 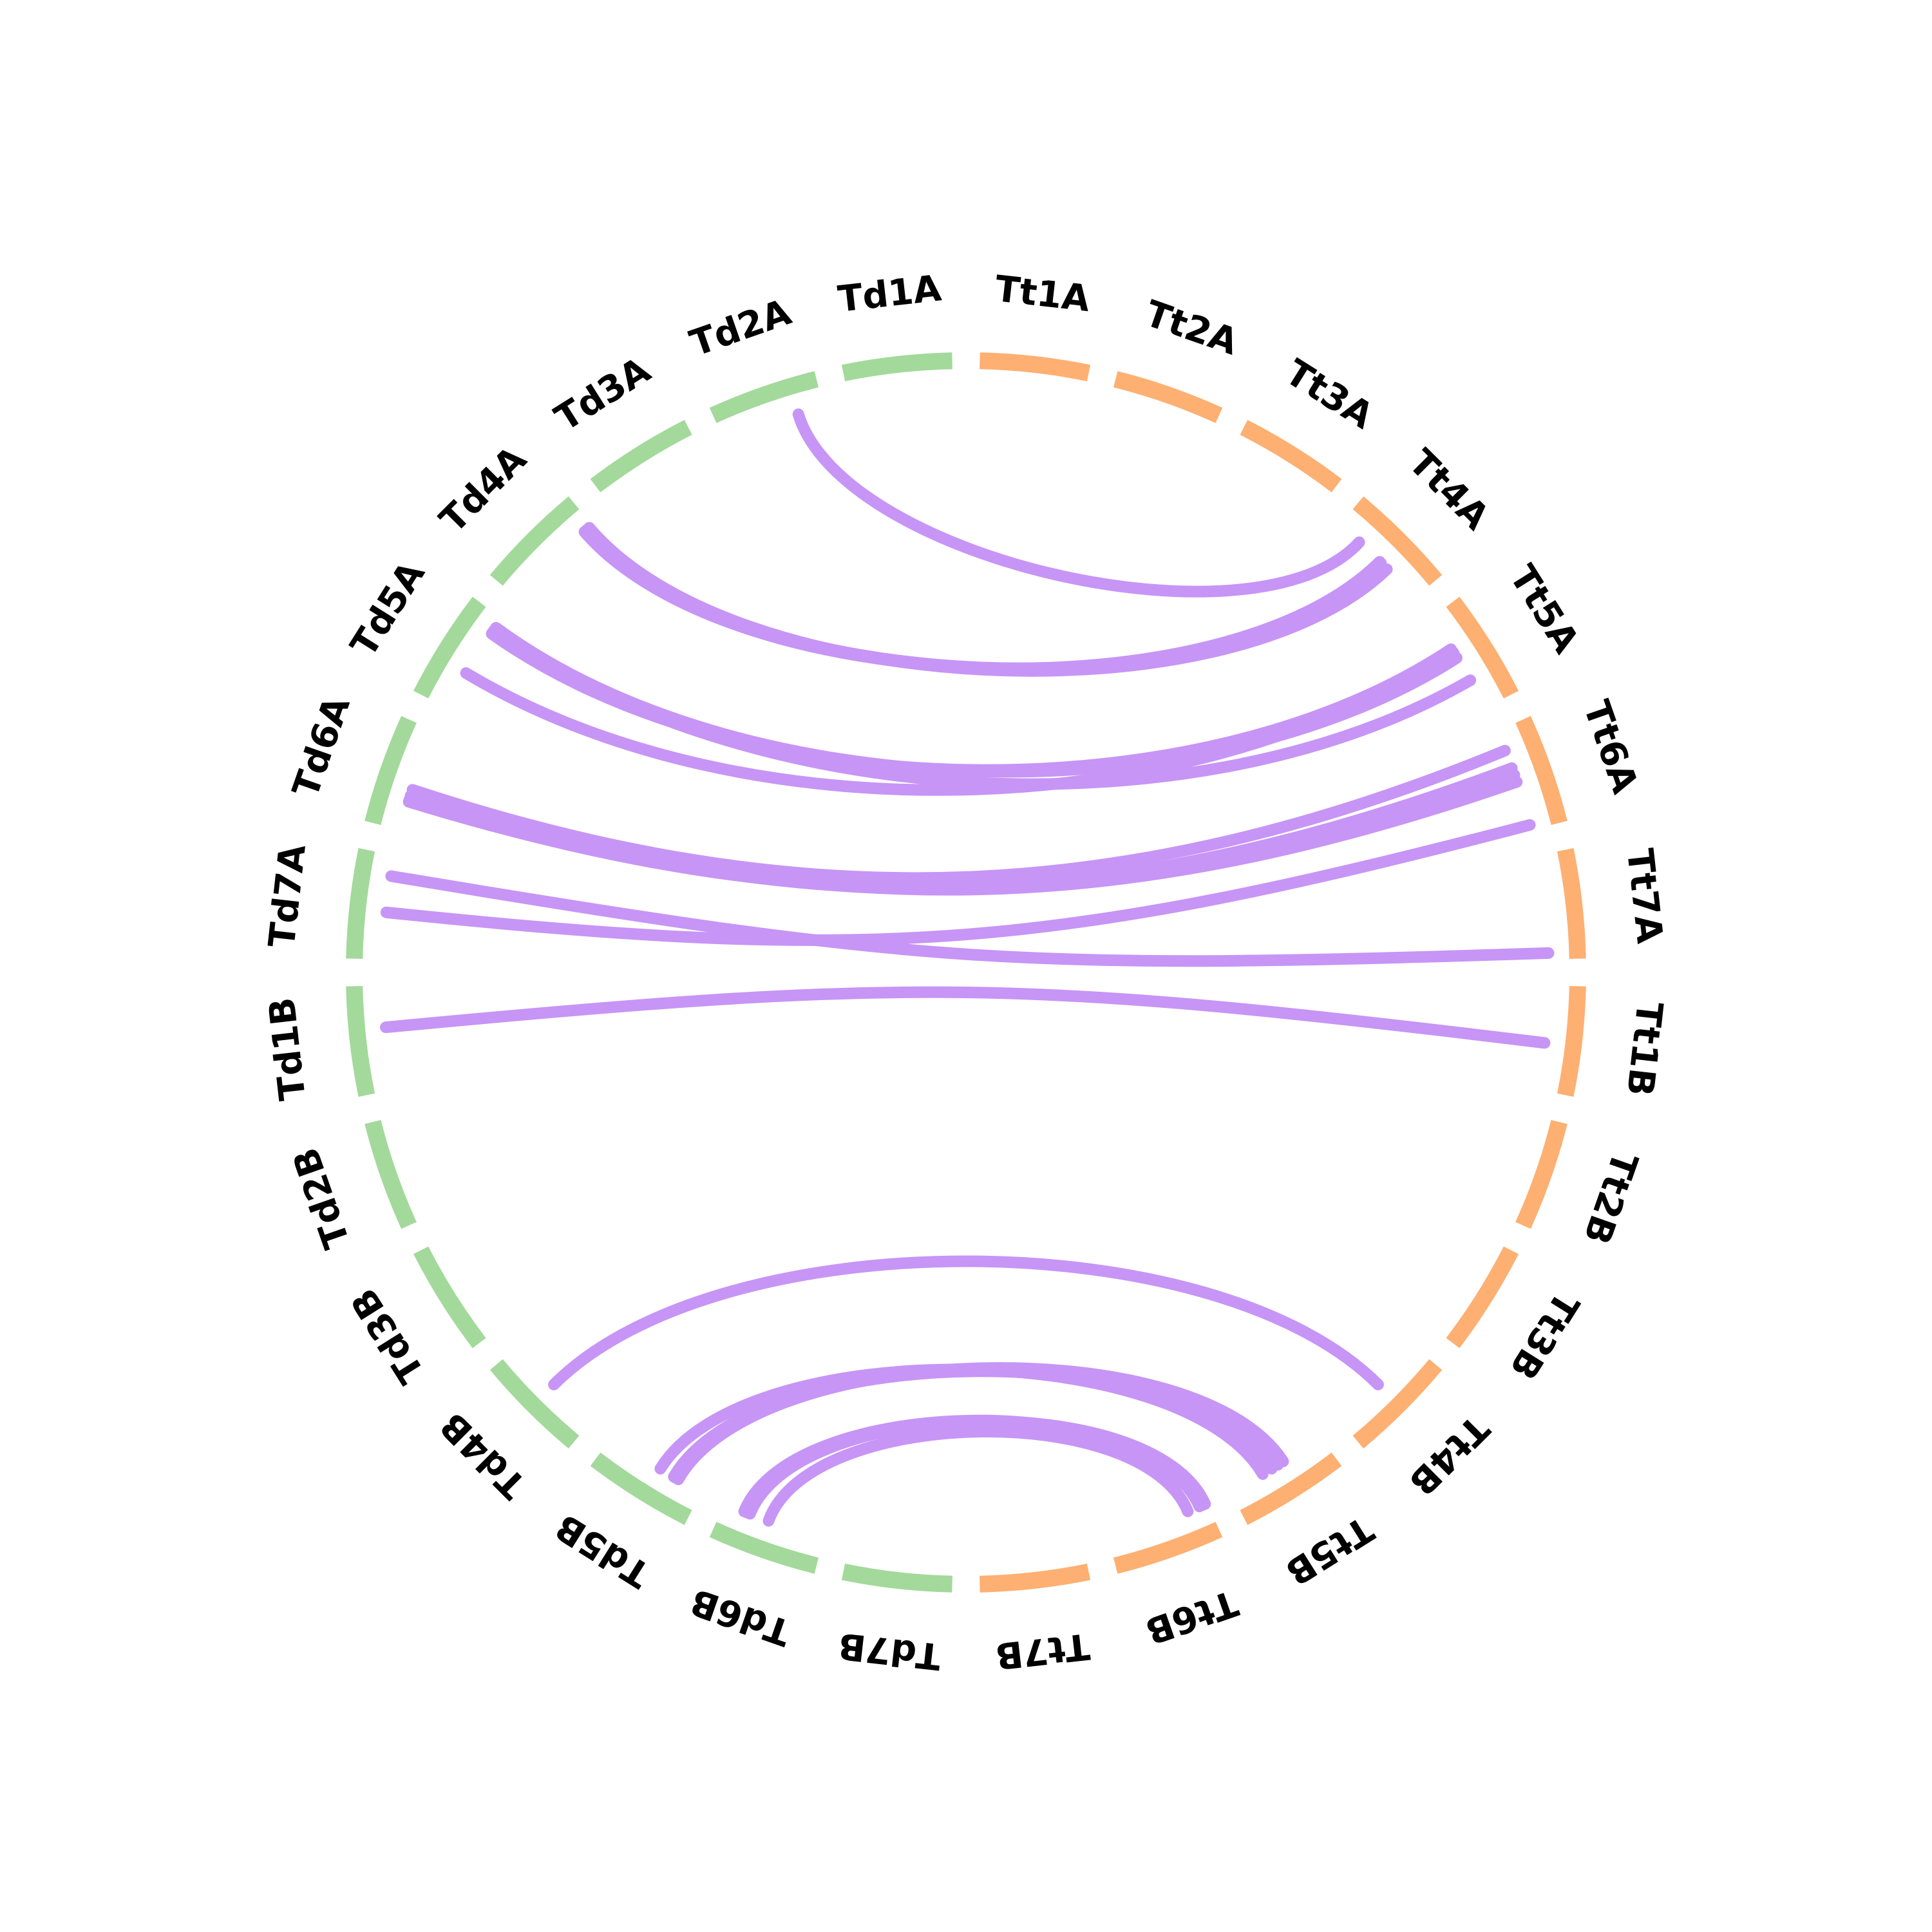 I want to click on chromosome-tt6a, so click(x=1541, y=770).